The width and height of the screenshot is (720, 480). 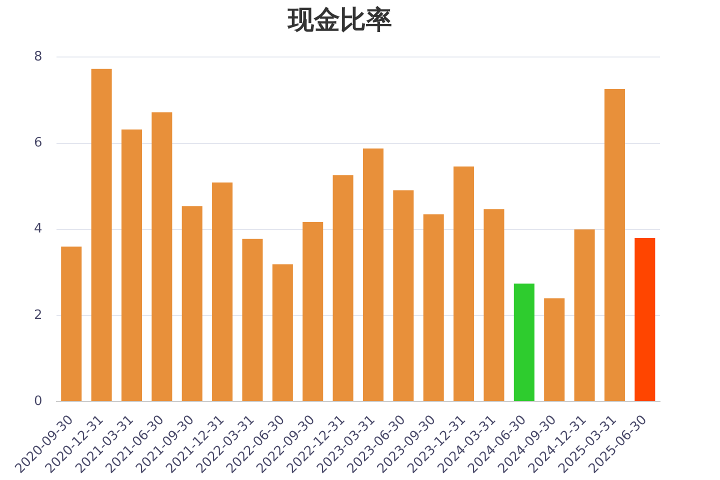 I want to click on y-tick-label: 8, so click(x=38, y=57).